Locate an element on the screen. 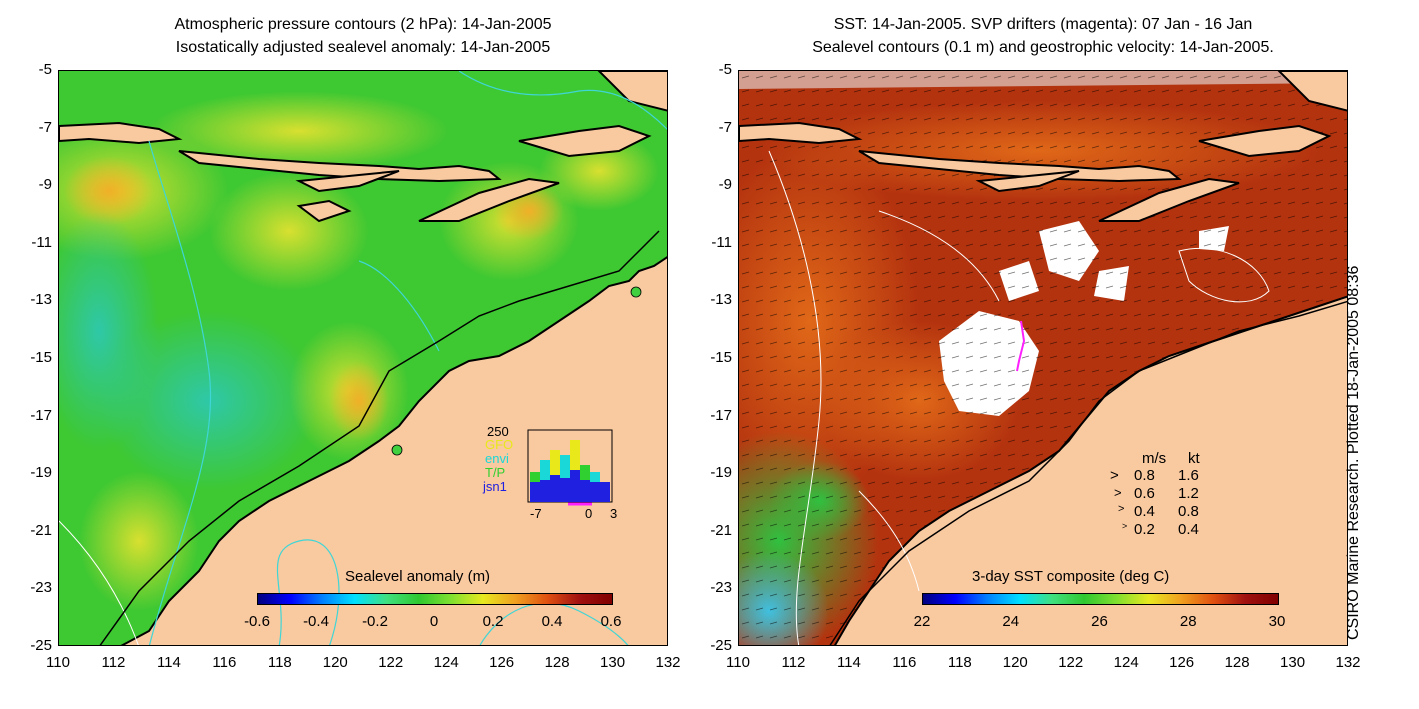  inset-series-gfo: GFO is located at coordinates (499, 444).